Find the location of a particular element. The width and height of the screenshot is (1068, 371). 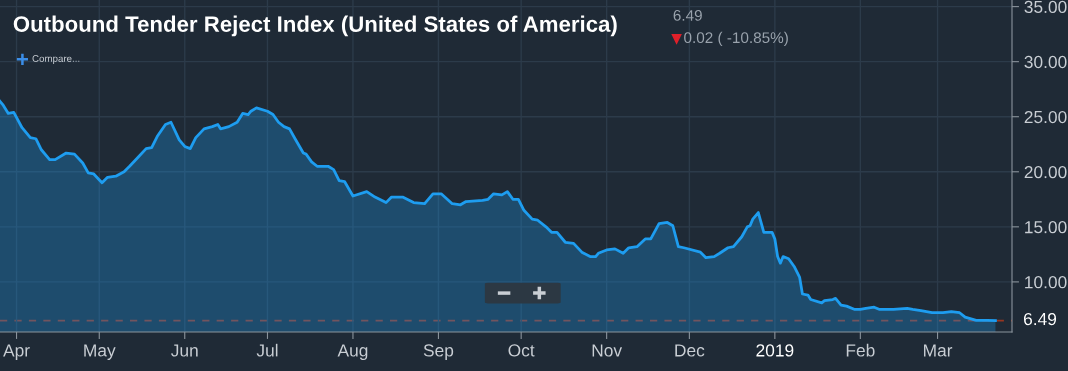

x-tick-label: Nov is located at coordinates (607, 350).